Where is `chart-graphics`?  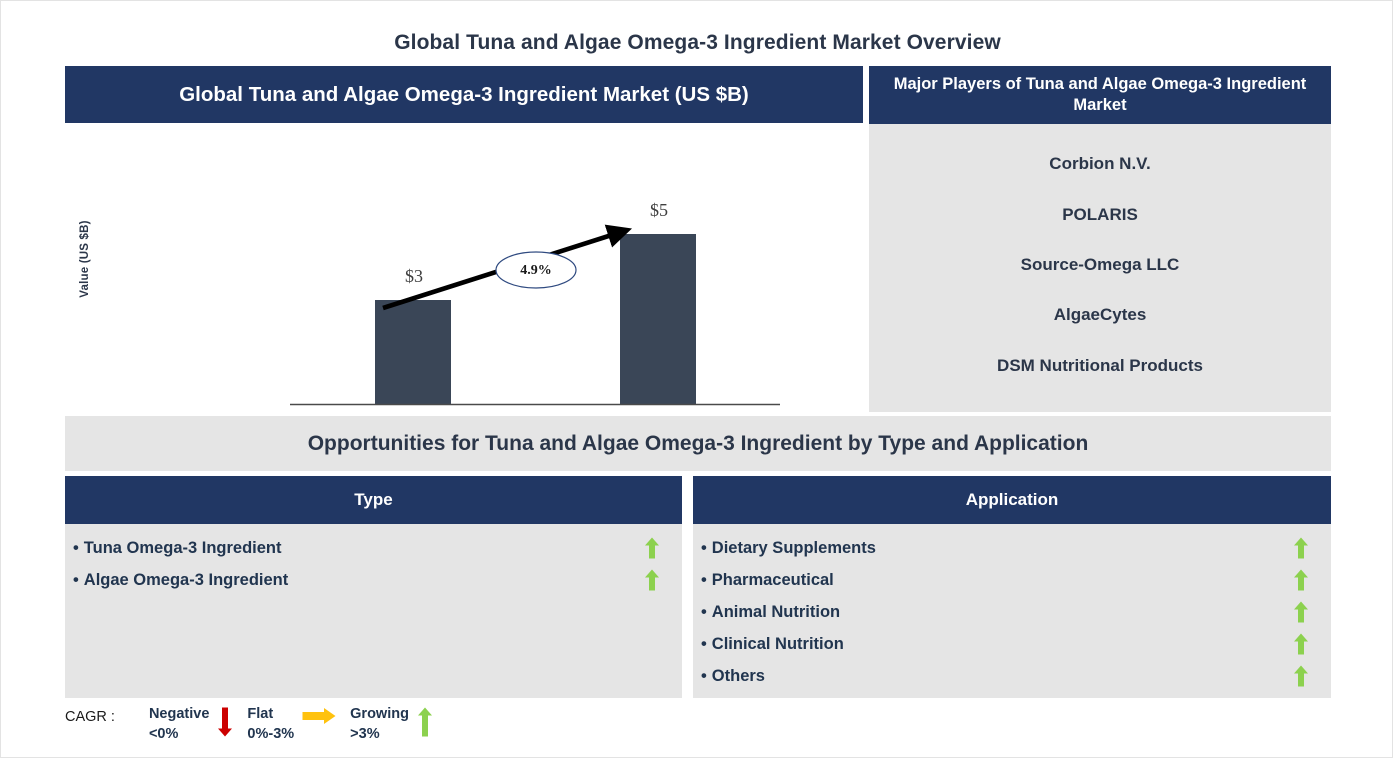 chart-graphics is located at coordinates (535, 315).